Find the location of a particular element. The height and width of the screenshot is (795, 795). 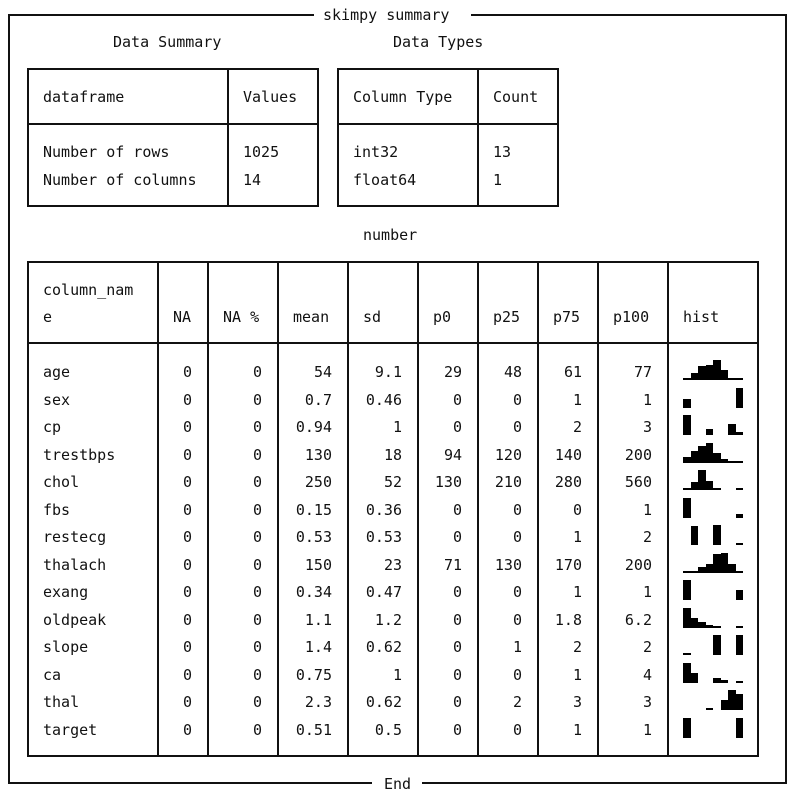

data-types-header-count: Count is located at coordinates (516, 97).